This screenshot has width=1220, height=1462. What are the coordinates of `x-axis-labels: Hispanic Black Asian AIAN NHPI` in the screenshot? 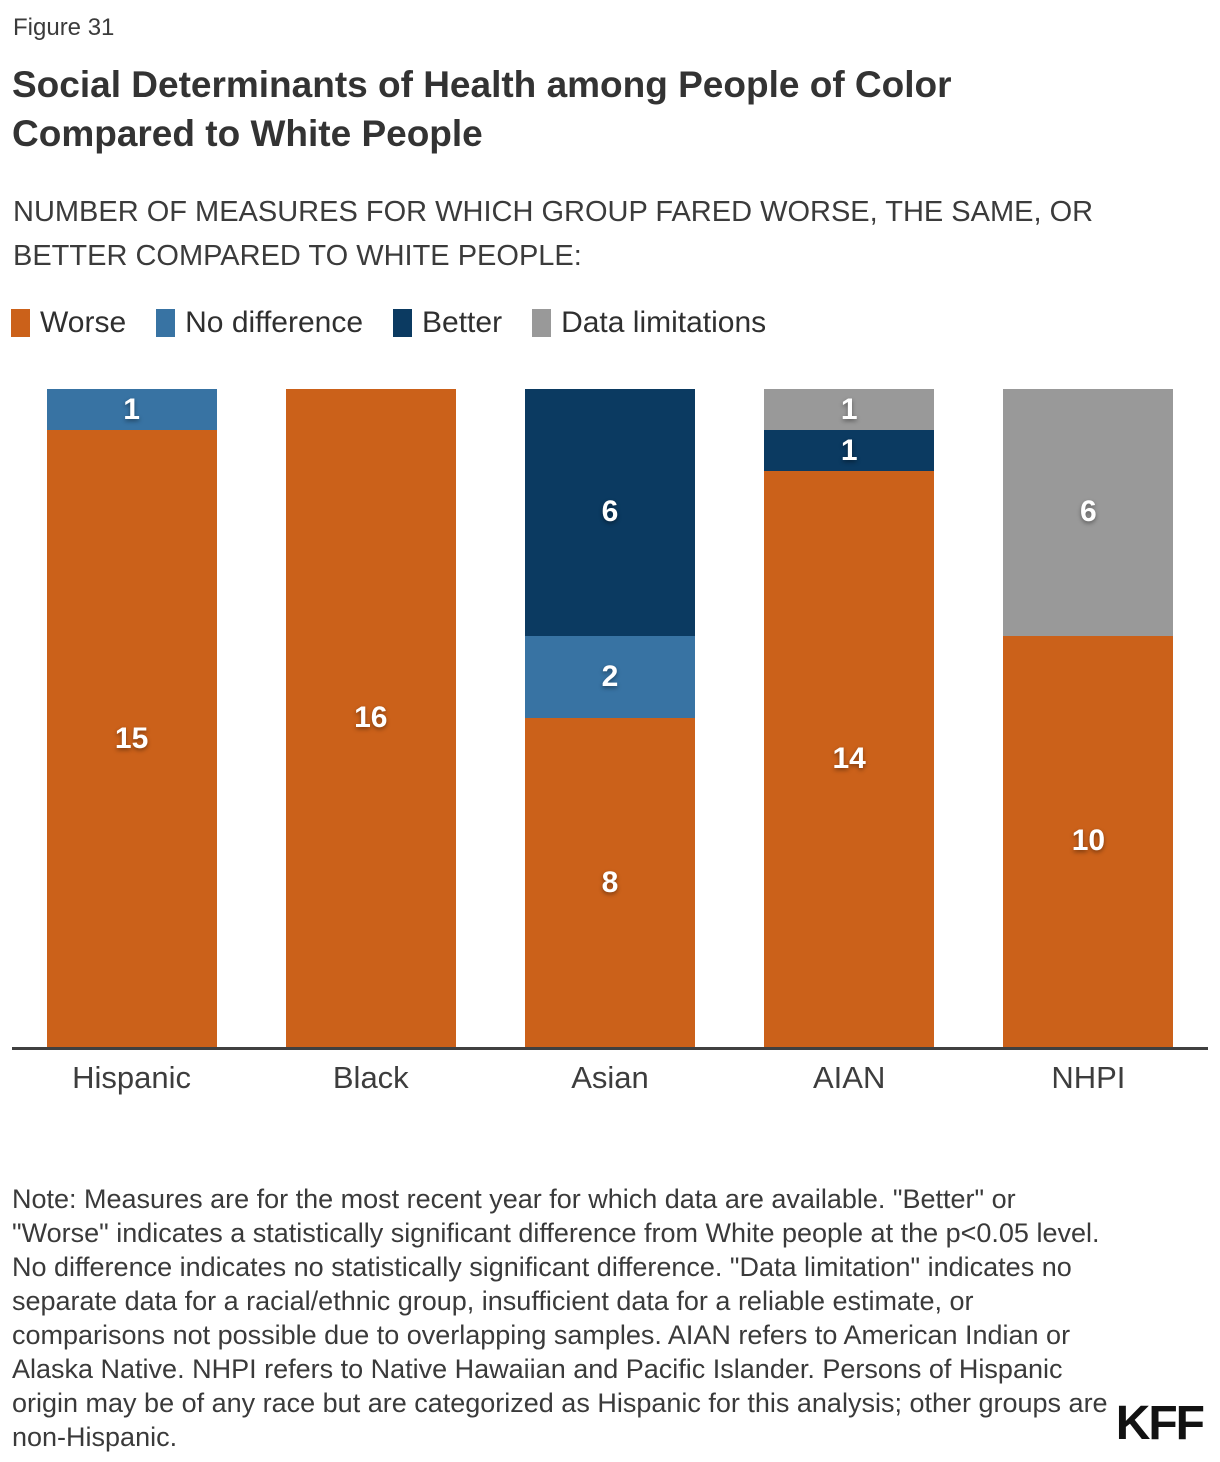 It's located at (610, 1082).